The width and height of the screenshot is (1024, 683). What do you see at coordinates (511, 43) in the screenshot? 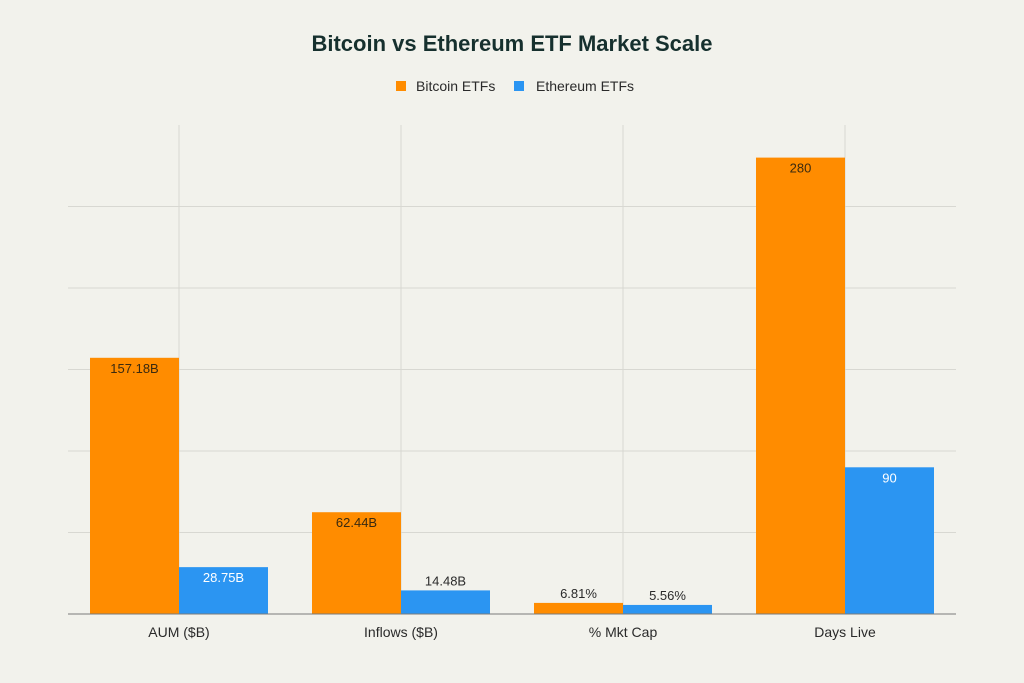
I see `chart-title: Bitcoin vs Ethereum ETF Market Scale` at bounding box center [511, 43].